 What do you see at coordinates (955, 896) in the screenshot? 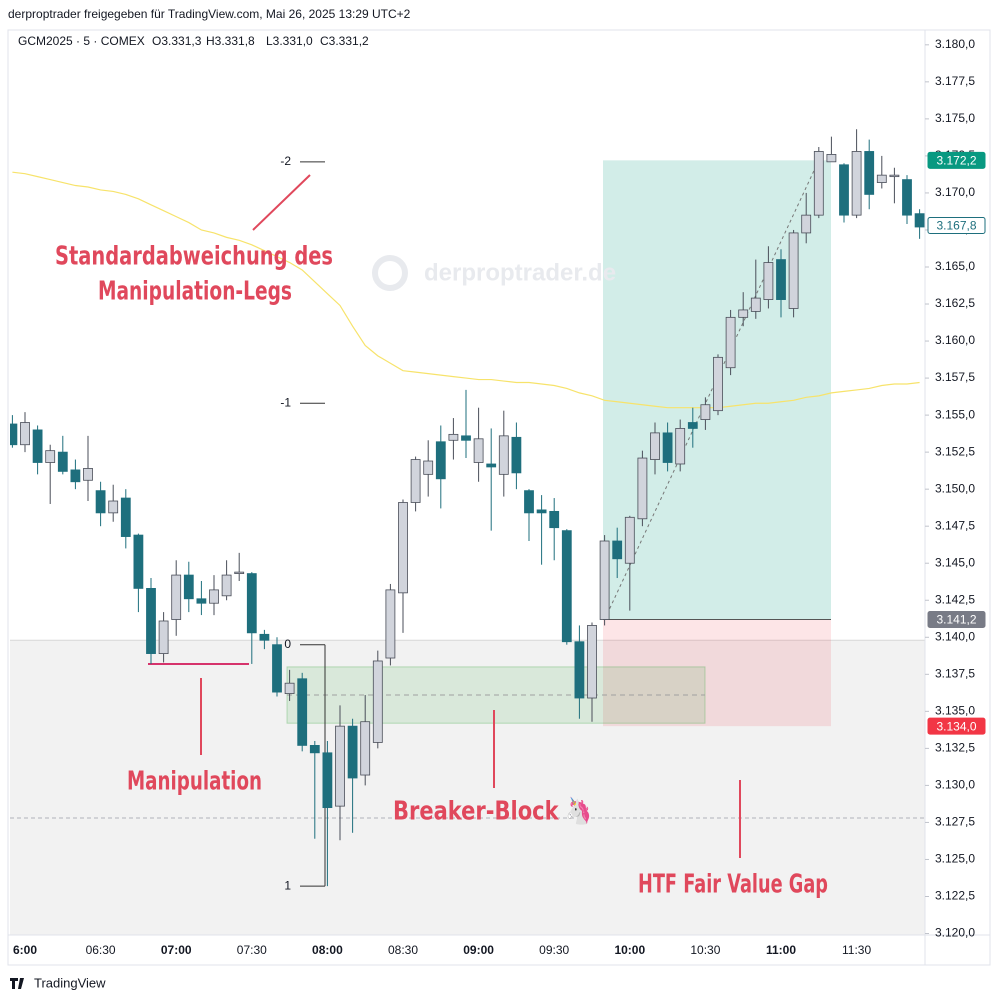
I see `y-tick-label: 3.122,5` at bounding box center [955, 896].